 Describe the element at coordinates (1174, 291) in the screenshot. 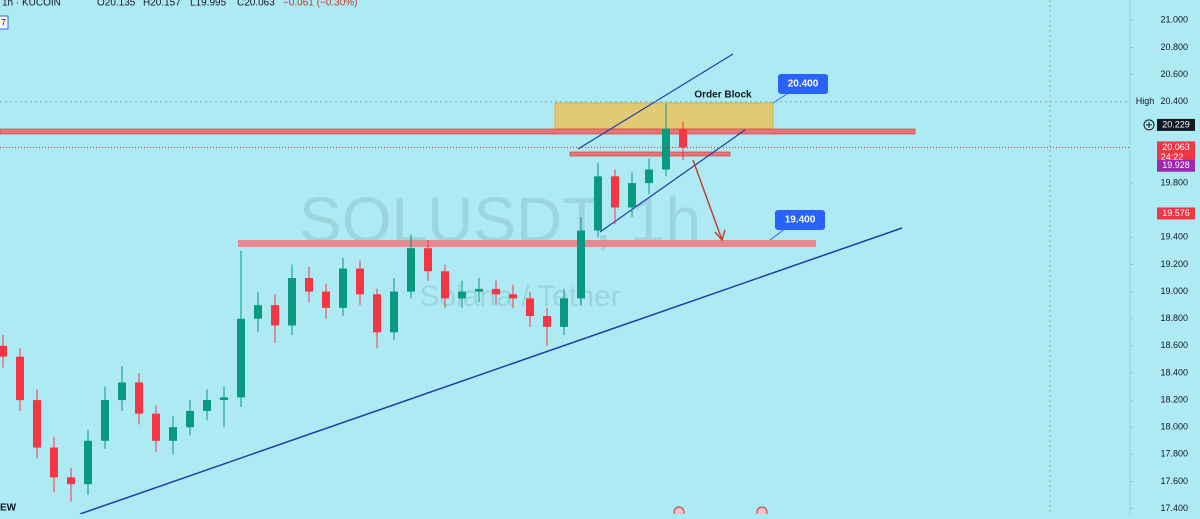

I see `y-tick-label: 19.000` at that location.